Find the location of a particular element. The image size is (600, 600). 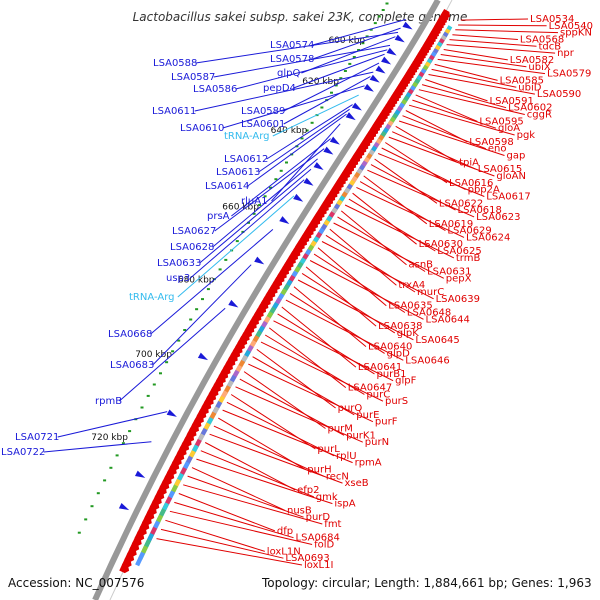

right-gene-label: purM is located at coordinates (340, 429).